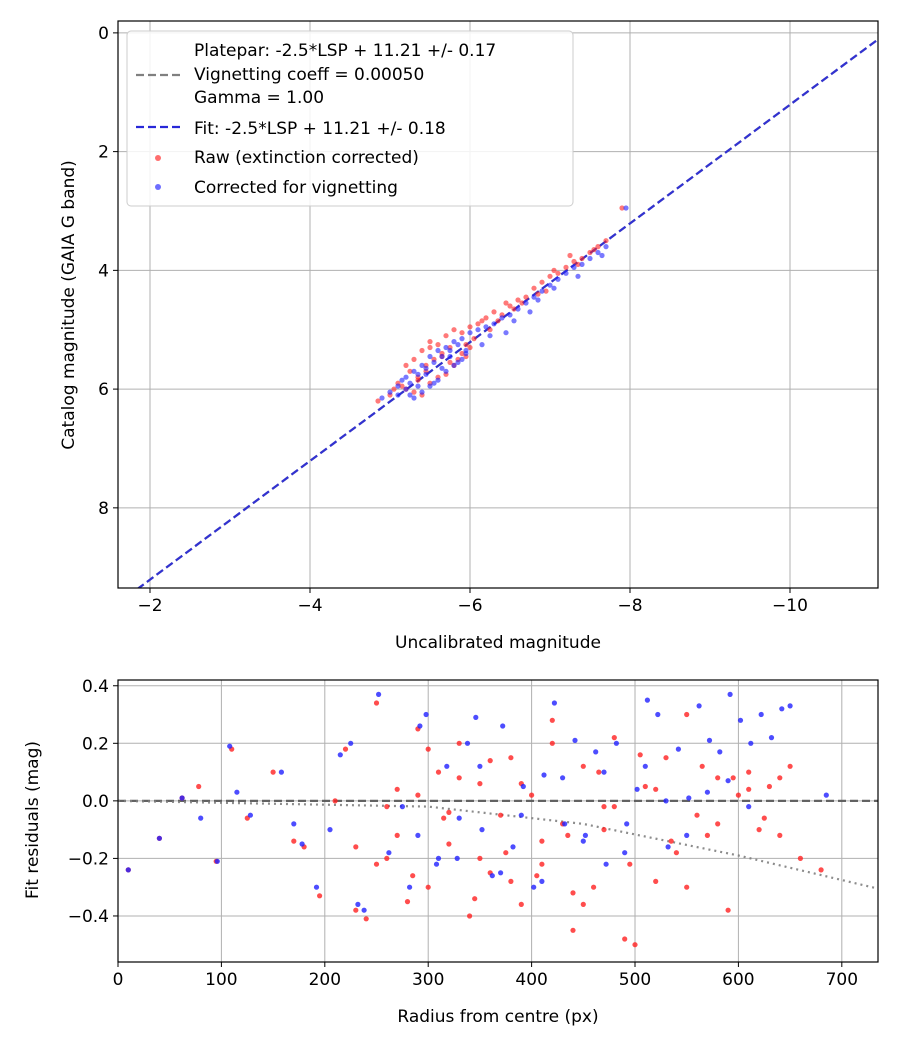  I want to click on x-tick-label: −4, so click(309, 606).